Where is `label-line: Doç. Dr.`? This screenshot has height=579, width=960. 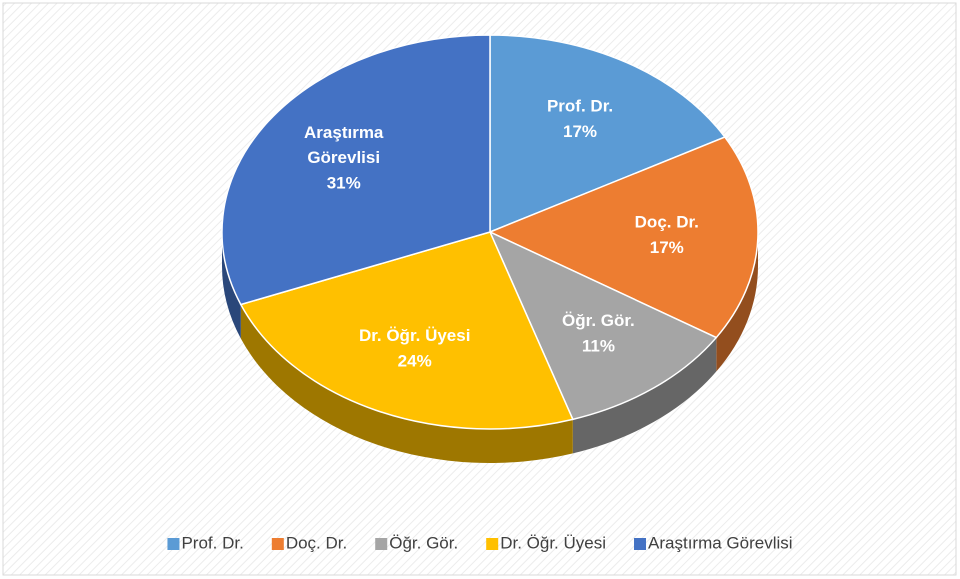
label-line: Doç. Dr. is located at coordinates (667, 222).